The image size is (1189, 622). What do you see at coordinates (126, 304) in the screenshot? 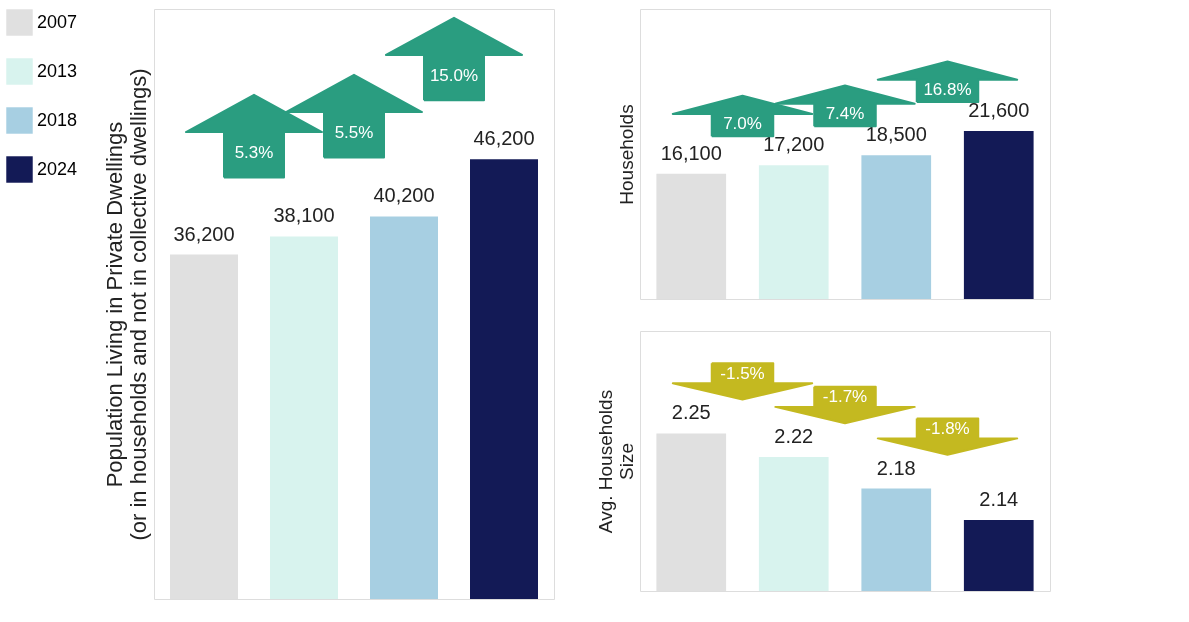
I see `y-axis-title: Population Living in Private Dwellings (or in households and not in collective dwellings)` at bounding box center [126, 304].